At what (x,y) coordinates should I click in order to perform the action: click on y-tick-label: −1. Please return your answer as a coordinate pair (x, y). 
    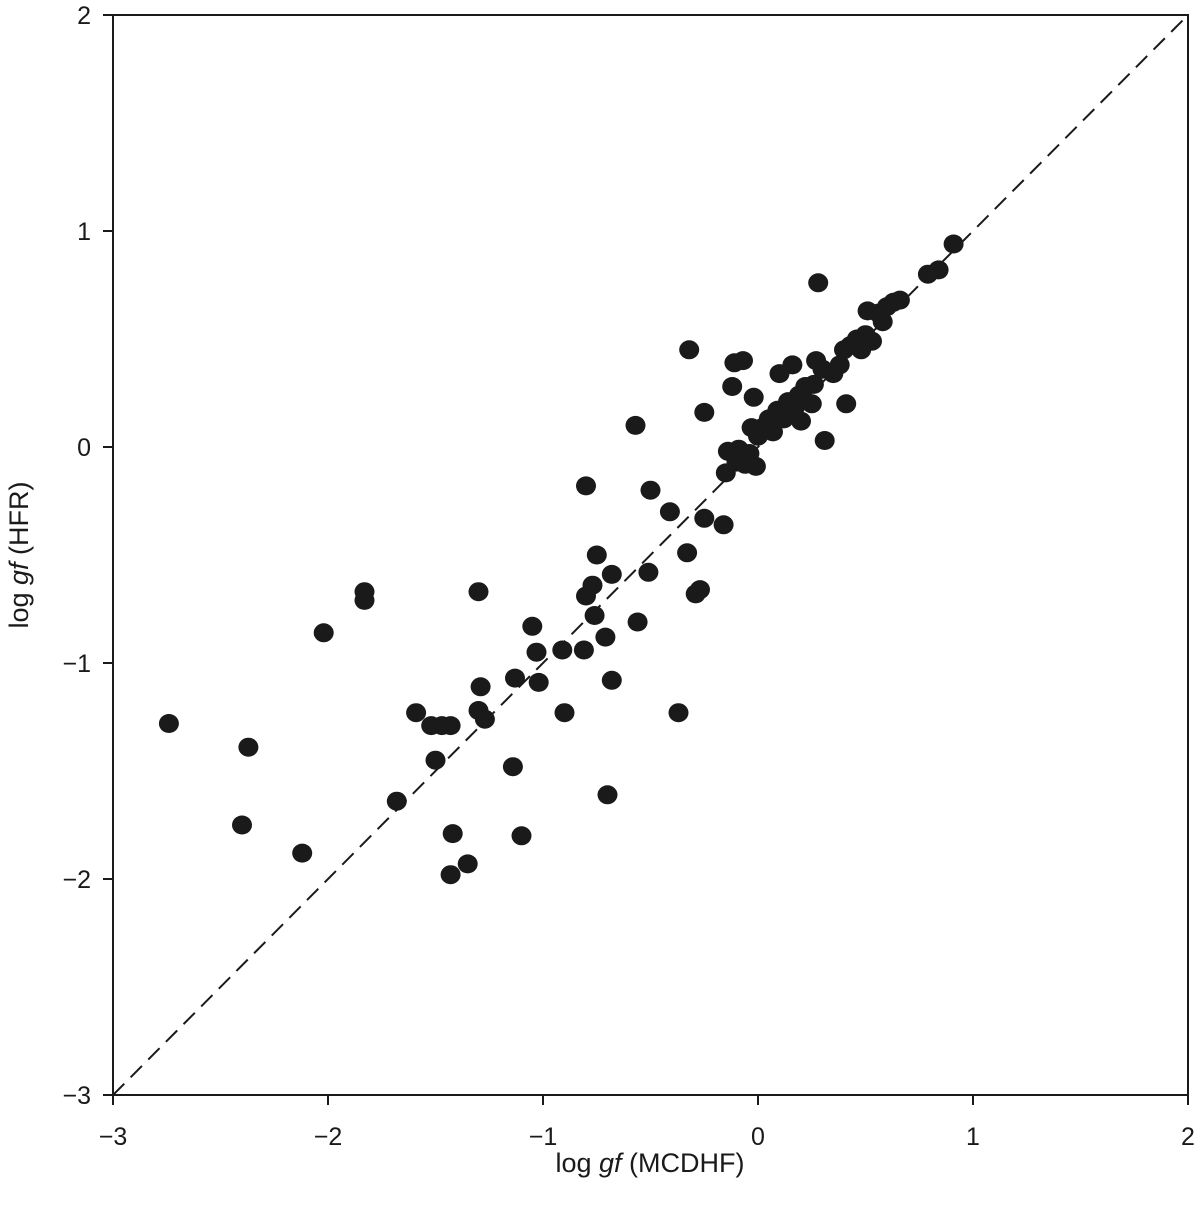
    Looking at the image, I should click on (76, 664).